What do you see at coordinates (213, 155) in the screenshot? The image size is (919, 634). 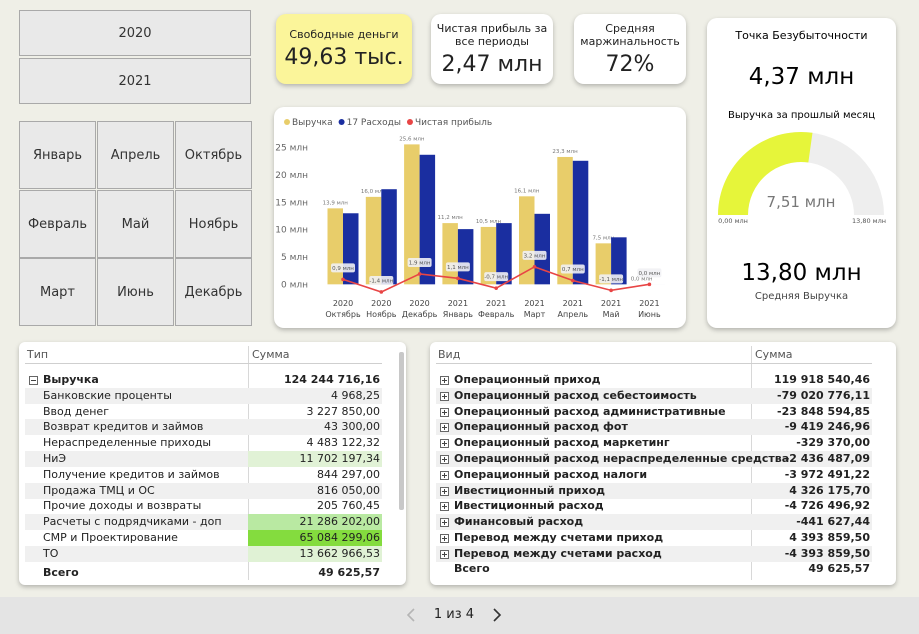 I see `month-slicer-button: Октябрь` at bounding box center [213, 155].